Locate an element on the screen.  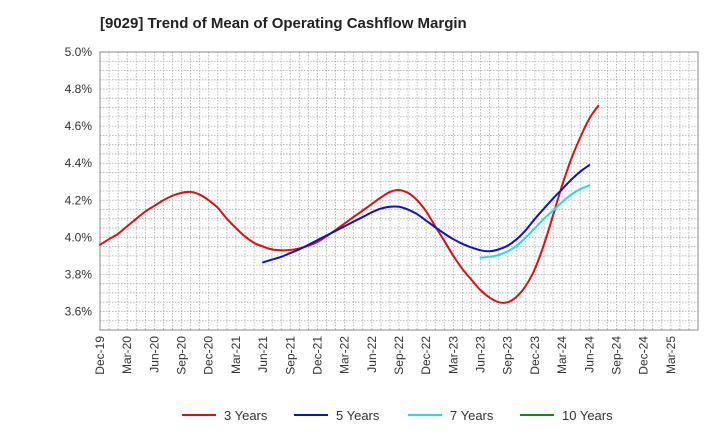
x-tick-label: Sep-20 is located at coordinates (182, 355).